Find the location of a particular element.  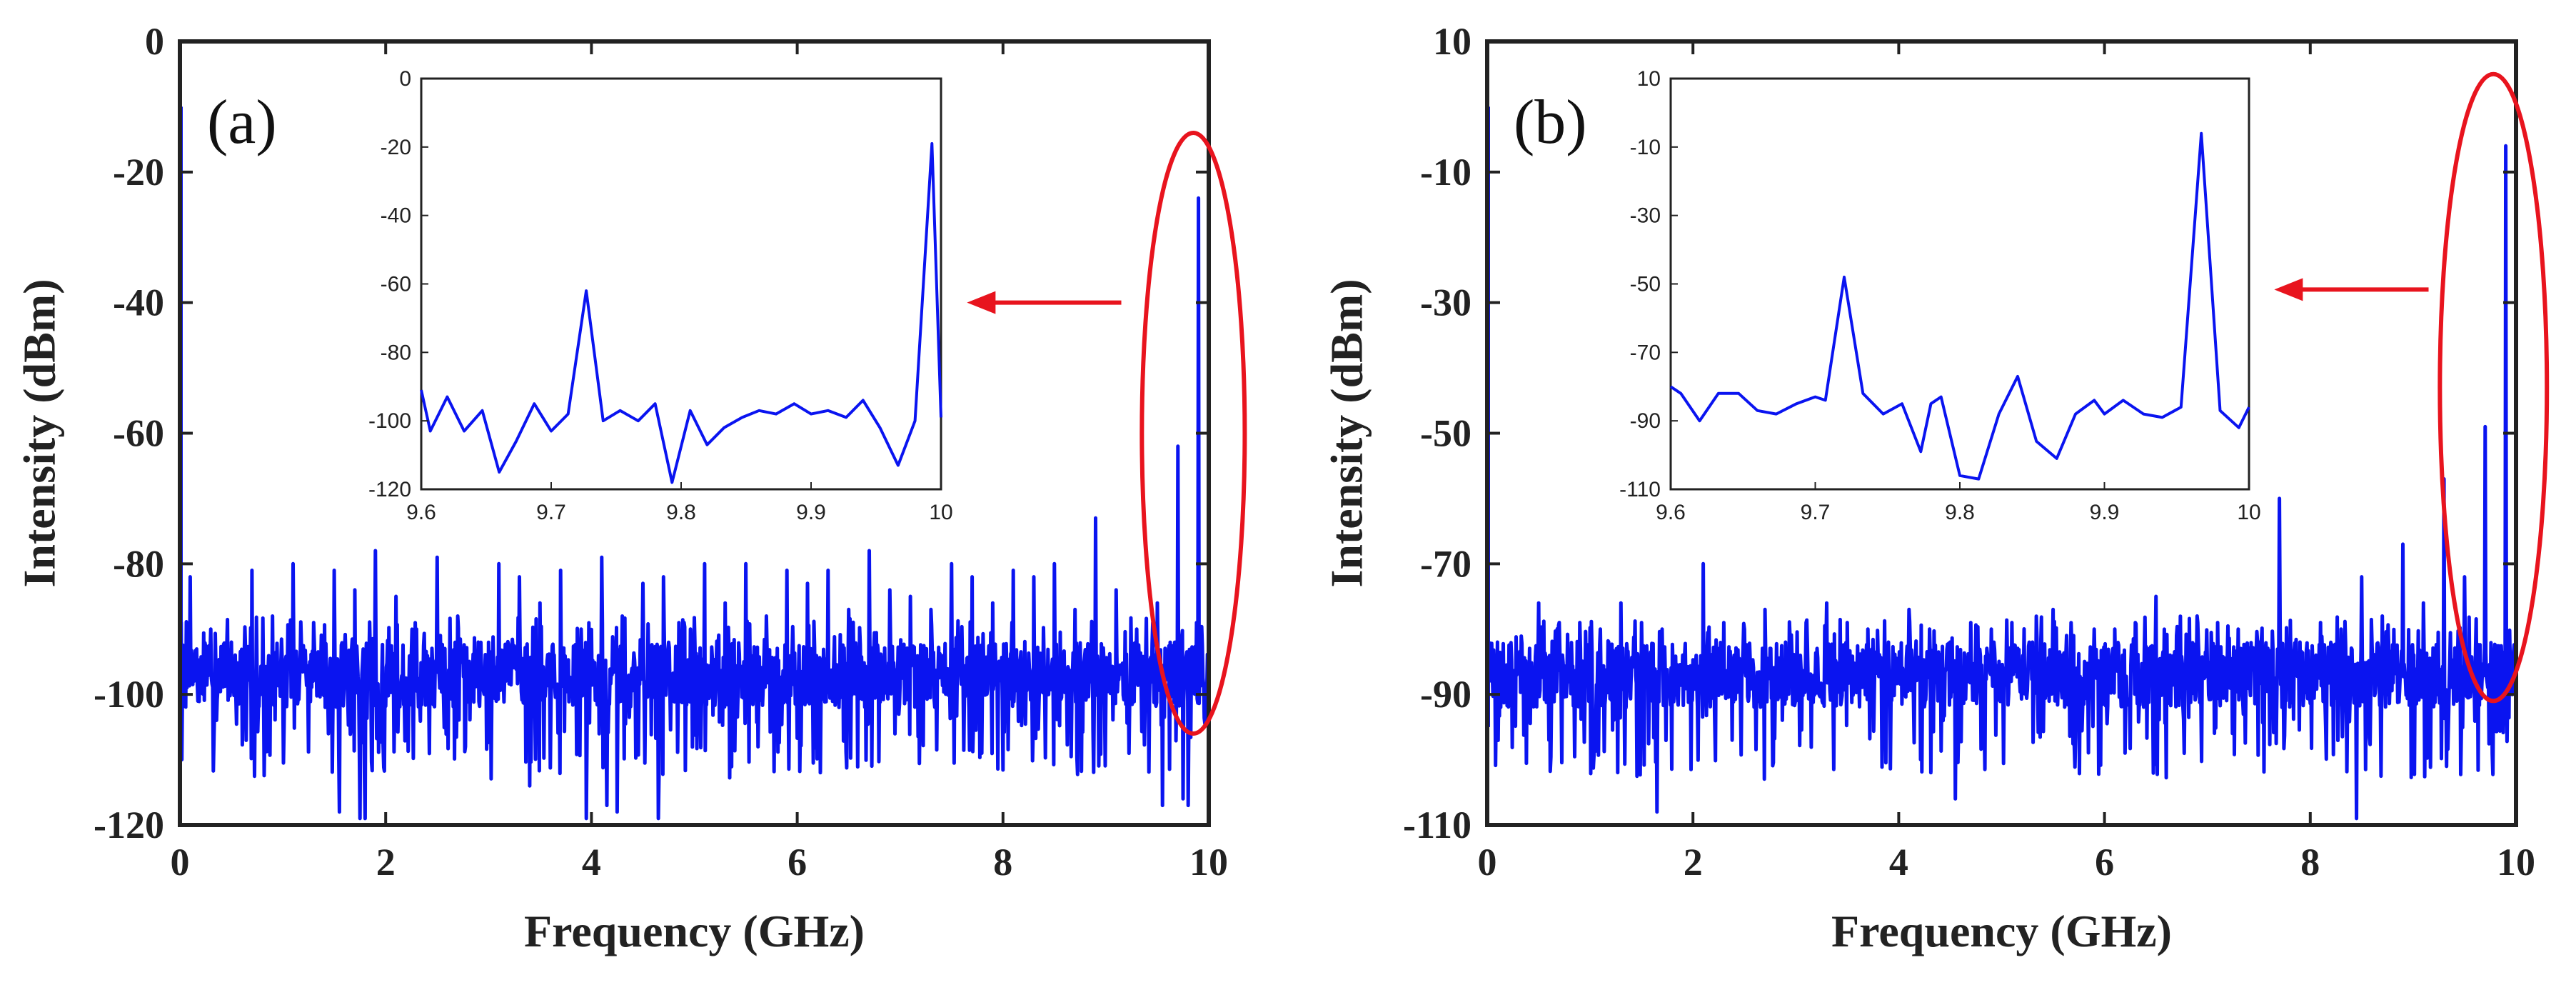

inset-y-tick-label: -30 is located at coordinates (1645, 216).